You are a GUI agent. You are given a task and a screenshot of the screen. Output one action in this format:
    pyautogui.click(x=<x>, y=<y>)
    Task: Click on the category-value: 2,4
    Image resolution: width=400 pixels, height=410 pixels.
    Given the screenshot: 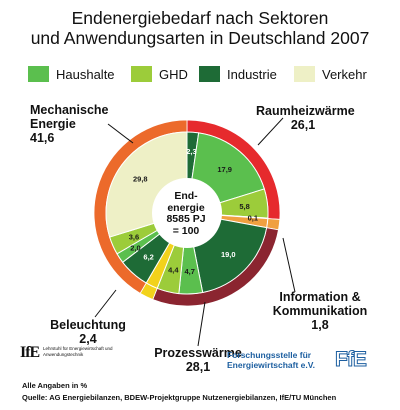 What is the action you would take?
    pyautogui.click(x=88, y=339)
    